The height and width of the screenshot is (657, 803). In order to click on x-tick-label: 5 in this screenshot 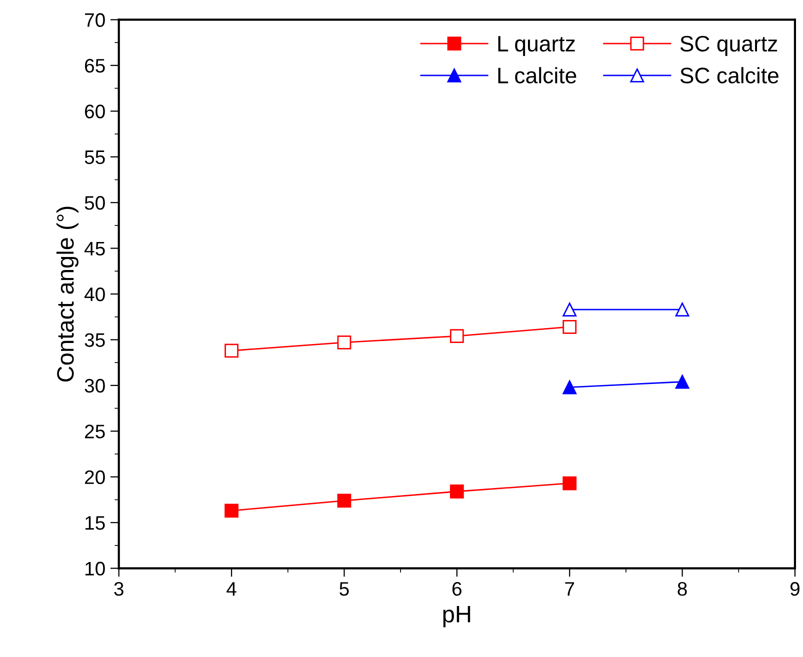, I will do `click(344, 589)`.